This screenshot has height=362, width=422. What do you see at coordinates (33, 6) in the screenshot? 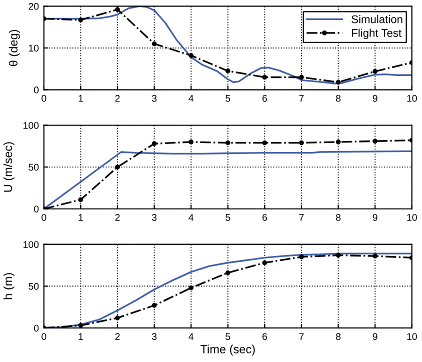
I see `y-tick-label: 20` at bounding box center [33, 6].